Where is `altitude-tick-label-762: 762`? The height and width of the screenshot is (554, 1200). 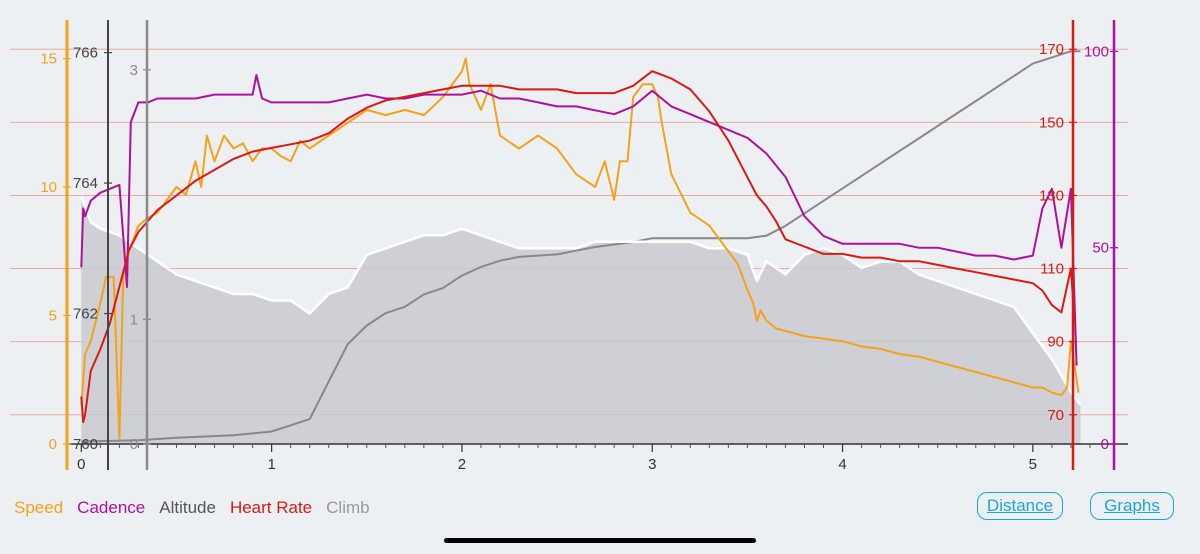
altitude-tick-label-762: 762 is located at coordinates (85, 314).